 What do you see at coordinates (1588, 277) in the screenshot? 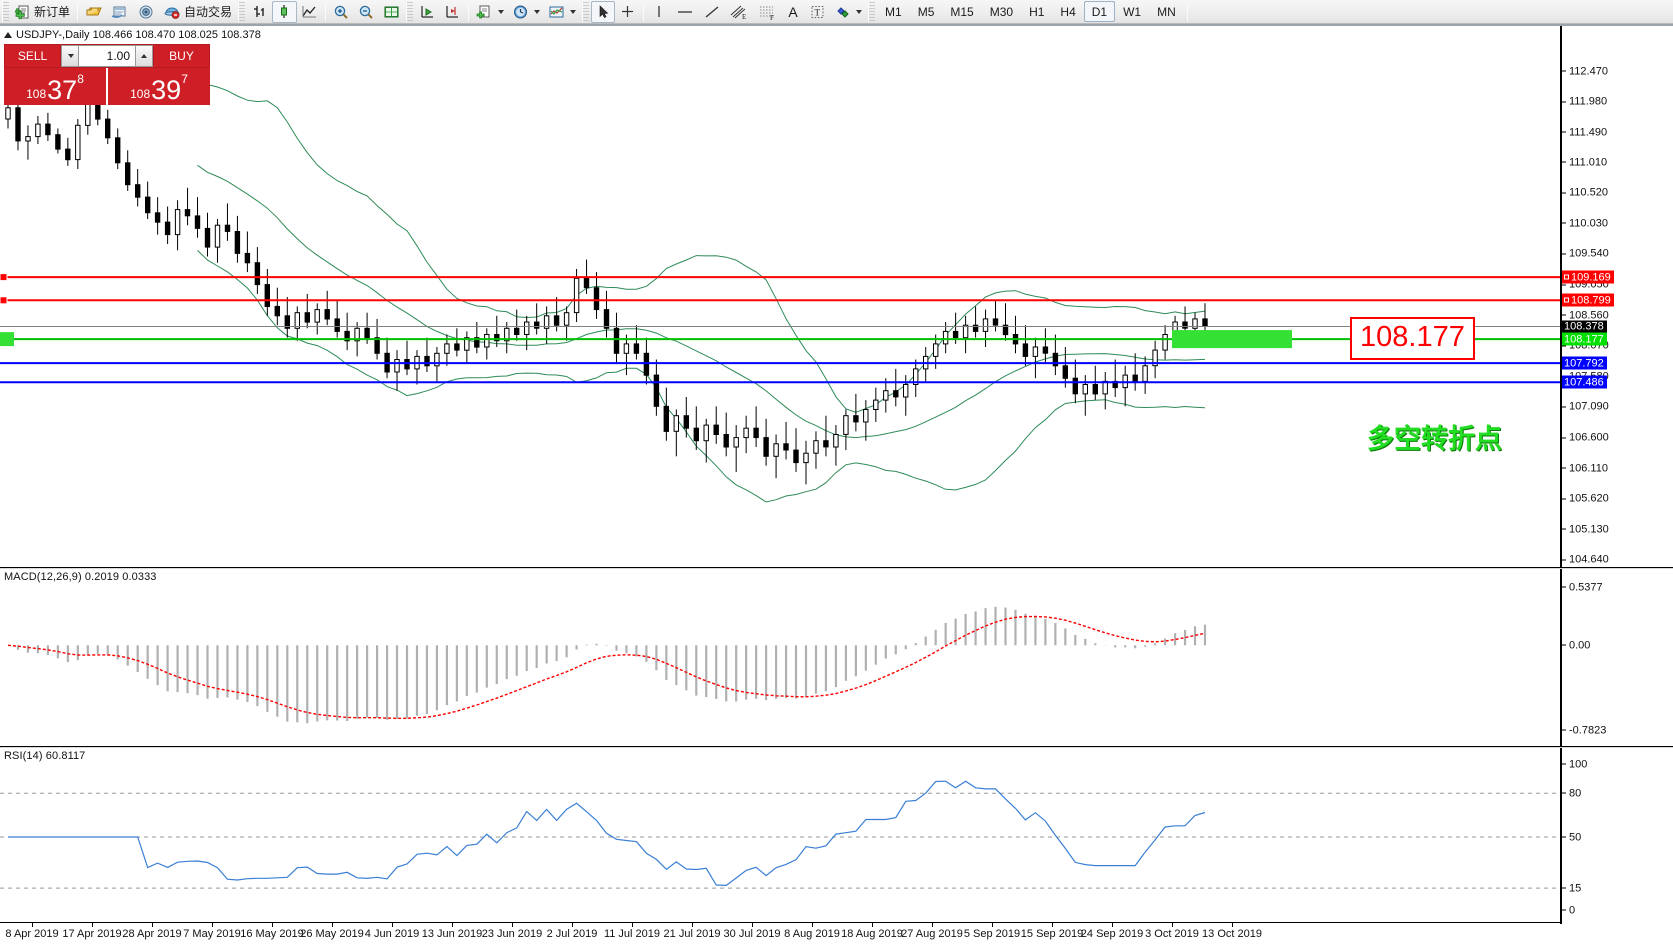
I see `price-level-label-109.169: 109.169` at bounding box center [1588, 277].